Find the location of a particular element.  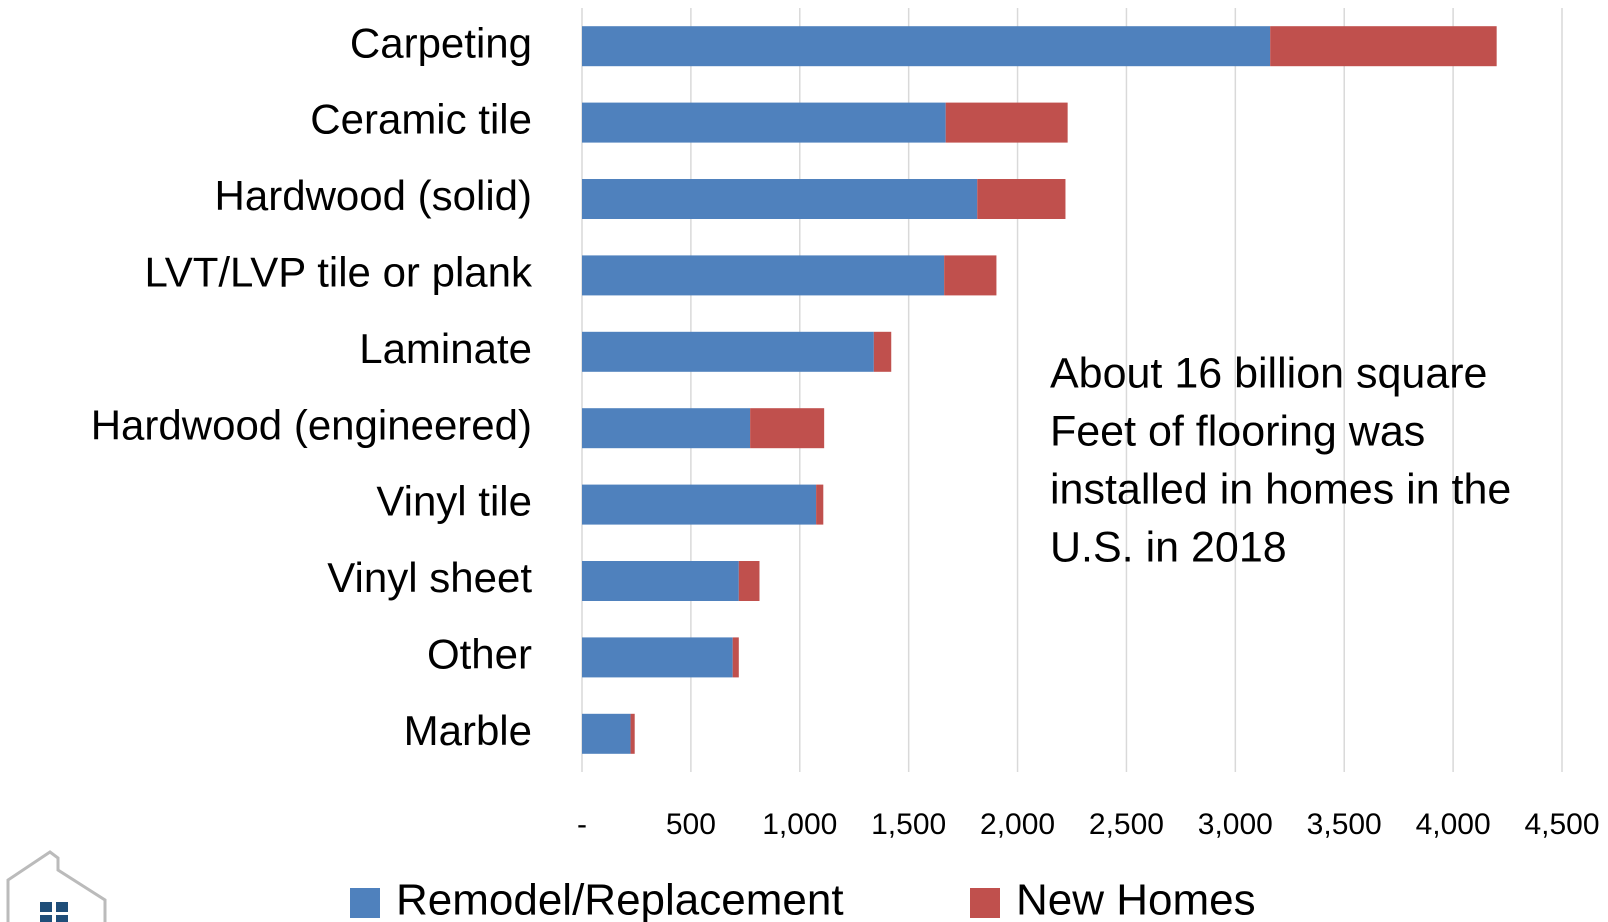

x-tick-label: 4,000 is located at coordinates (1453, 824).